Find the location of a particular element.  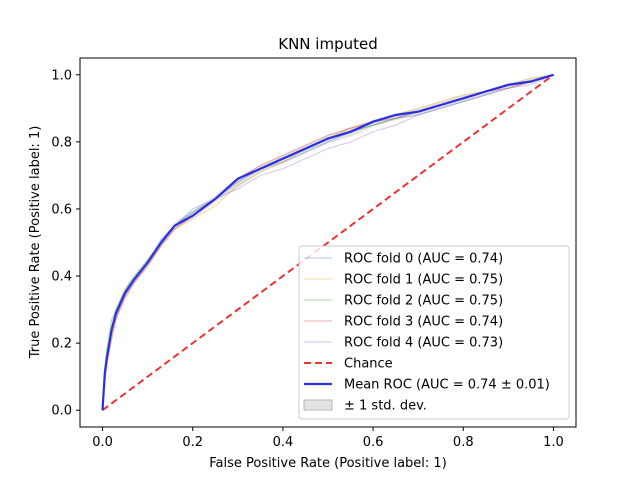

legend-label: ROC fold 1 (AUC = 0.75) is located at coordinates (423, 280).